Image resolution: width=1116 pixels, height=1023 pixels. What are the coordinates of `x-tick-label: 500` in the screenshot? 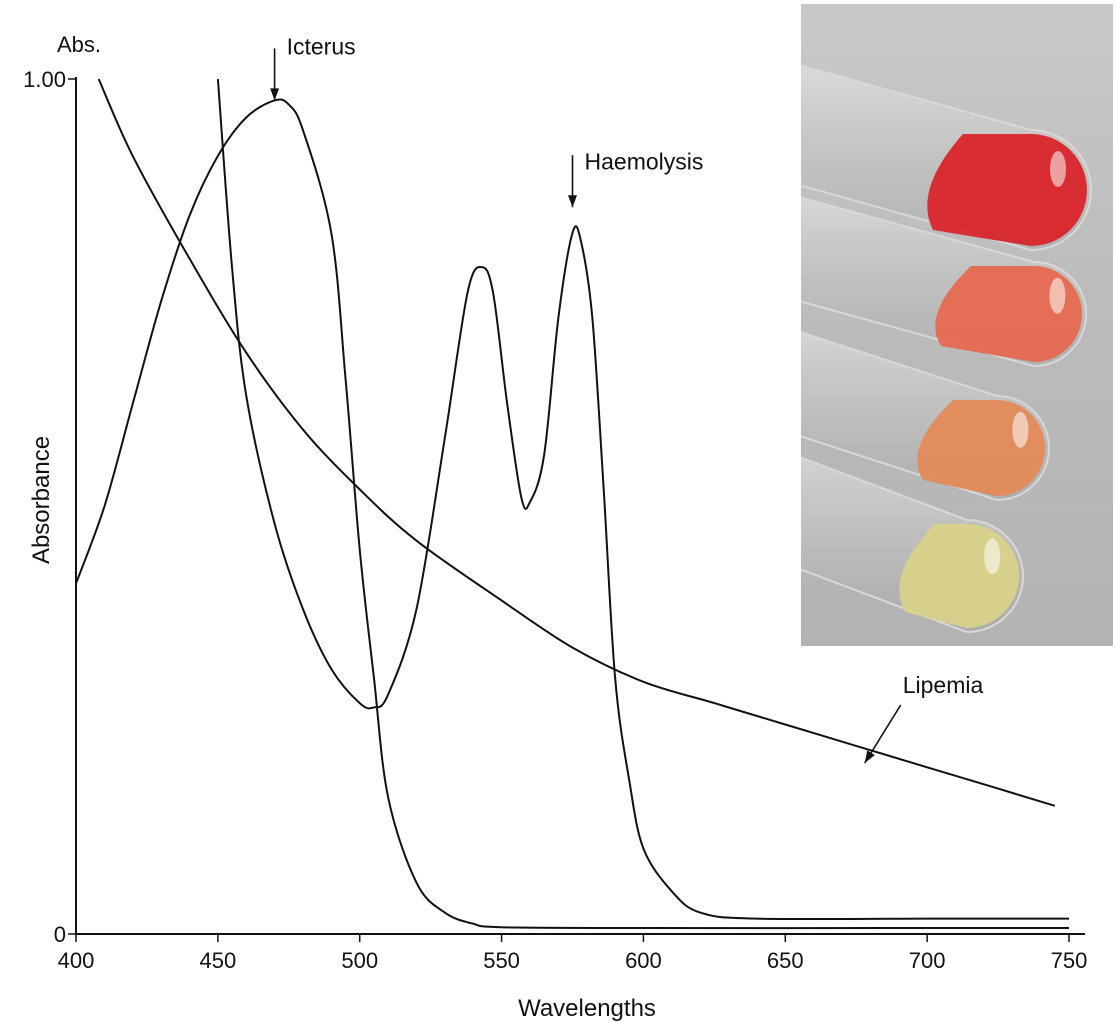 It's located at (359, 960).